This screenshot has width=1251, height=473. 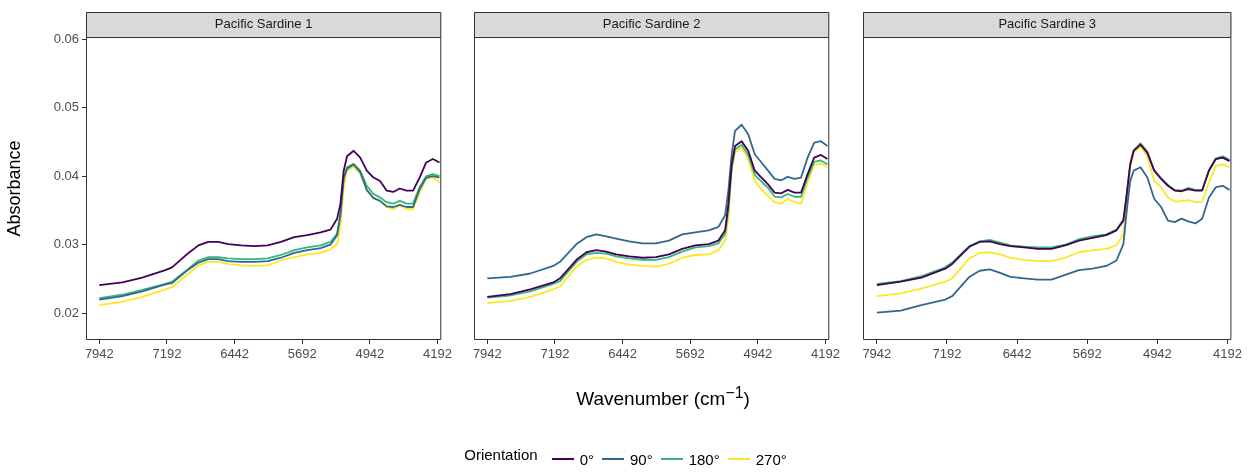 I want to click on chart-title: Pacific Sardine 2, so click(x=651, y=24).